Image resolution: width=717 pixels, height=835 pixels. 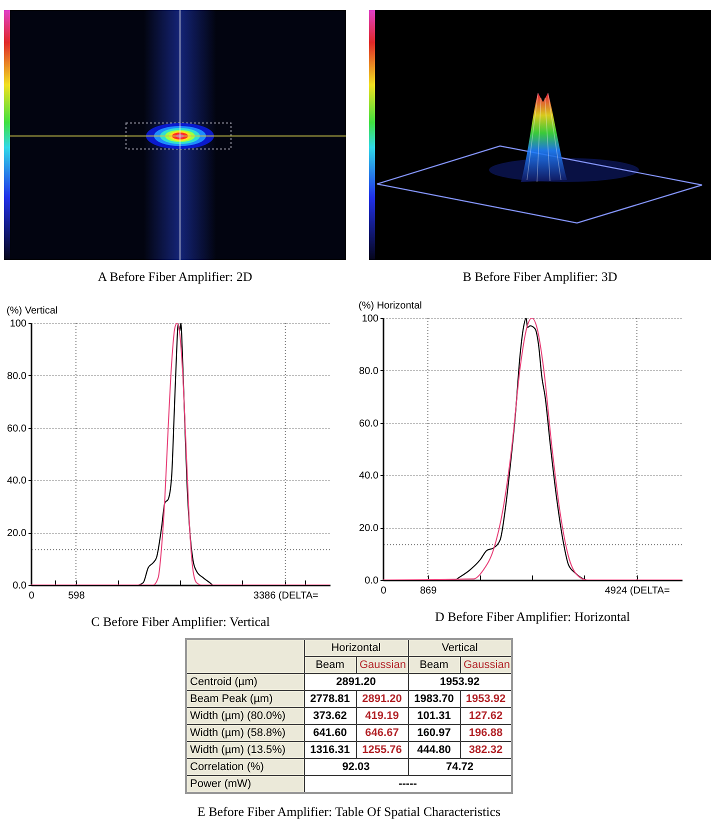 What do you see at coordinates (330, 699) in the screenshot?
I see `text: 2778.81` at bounding box center [330, 699].